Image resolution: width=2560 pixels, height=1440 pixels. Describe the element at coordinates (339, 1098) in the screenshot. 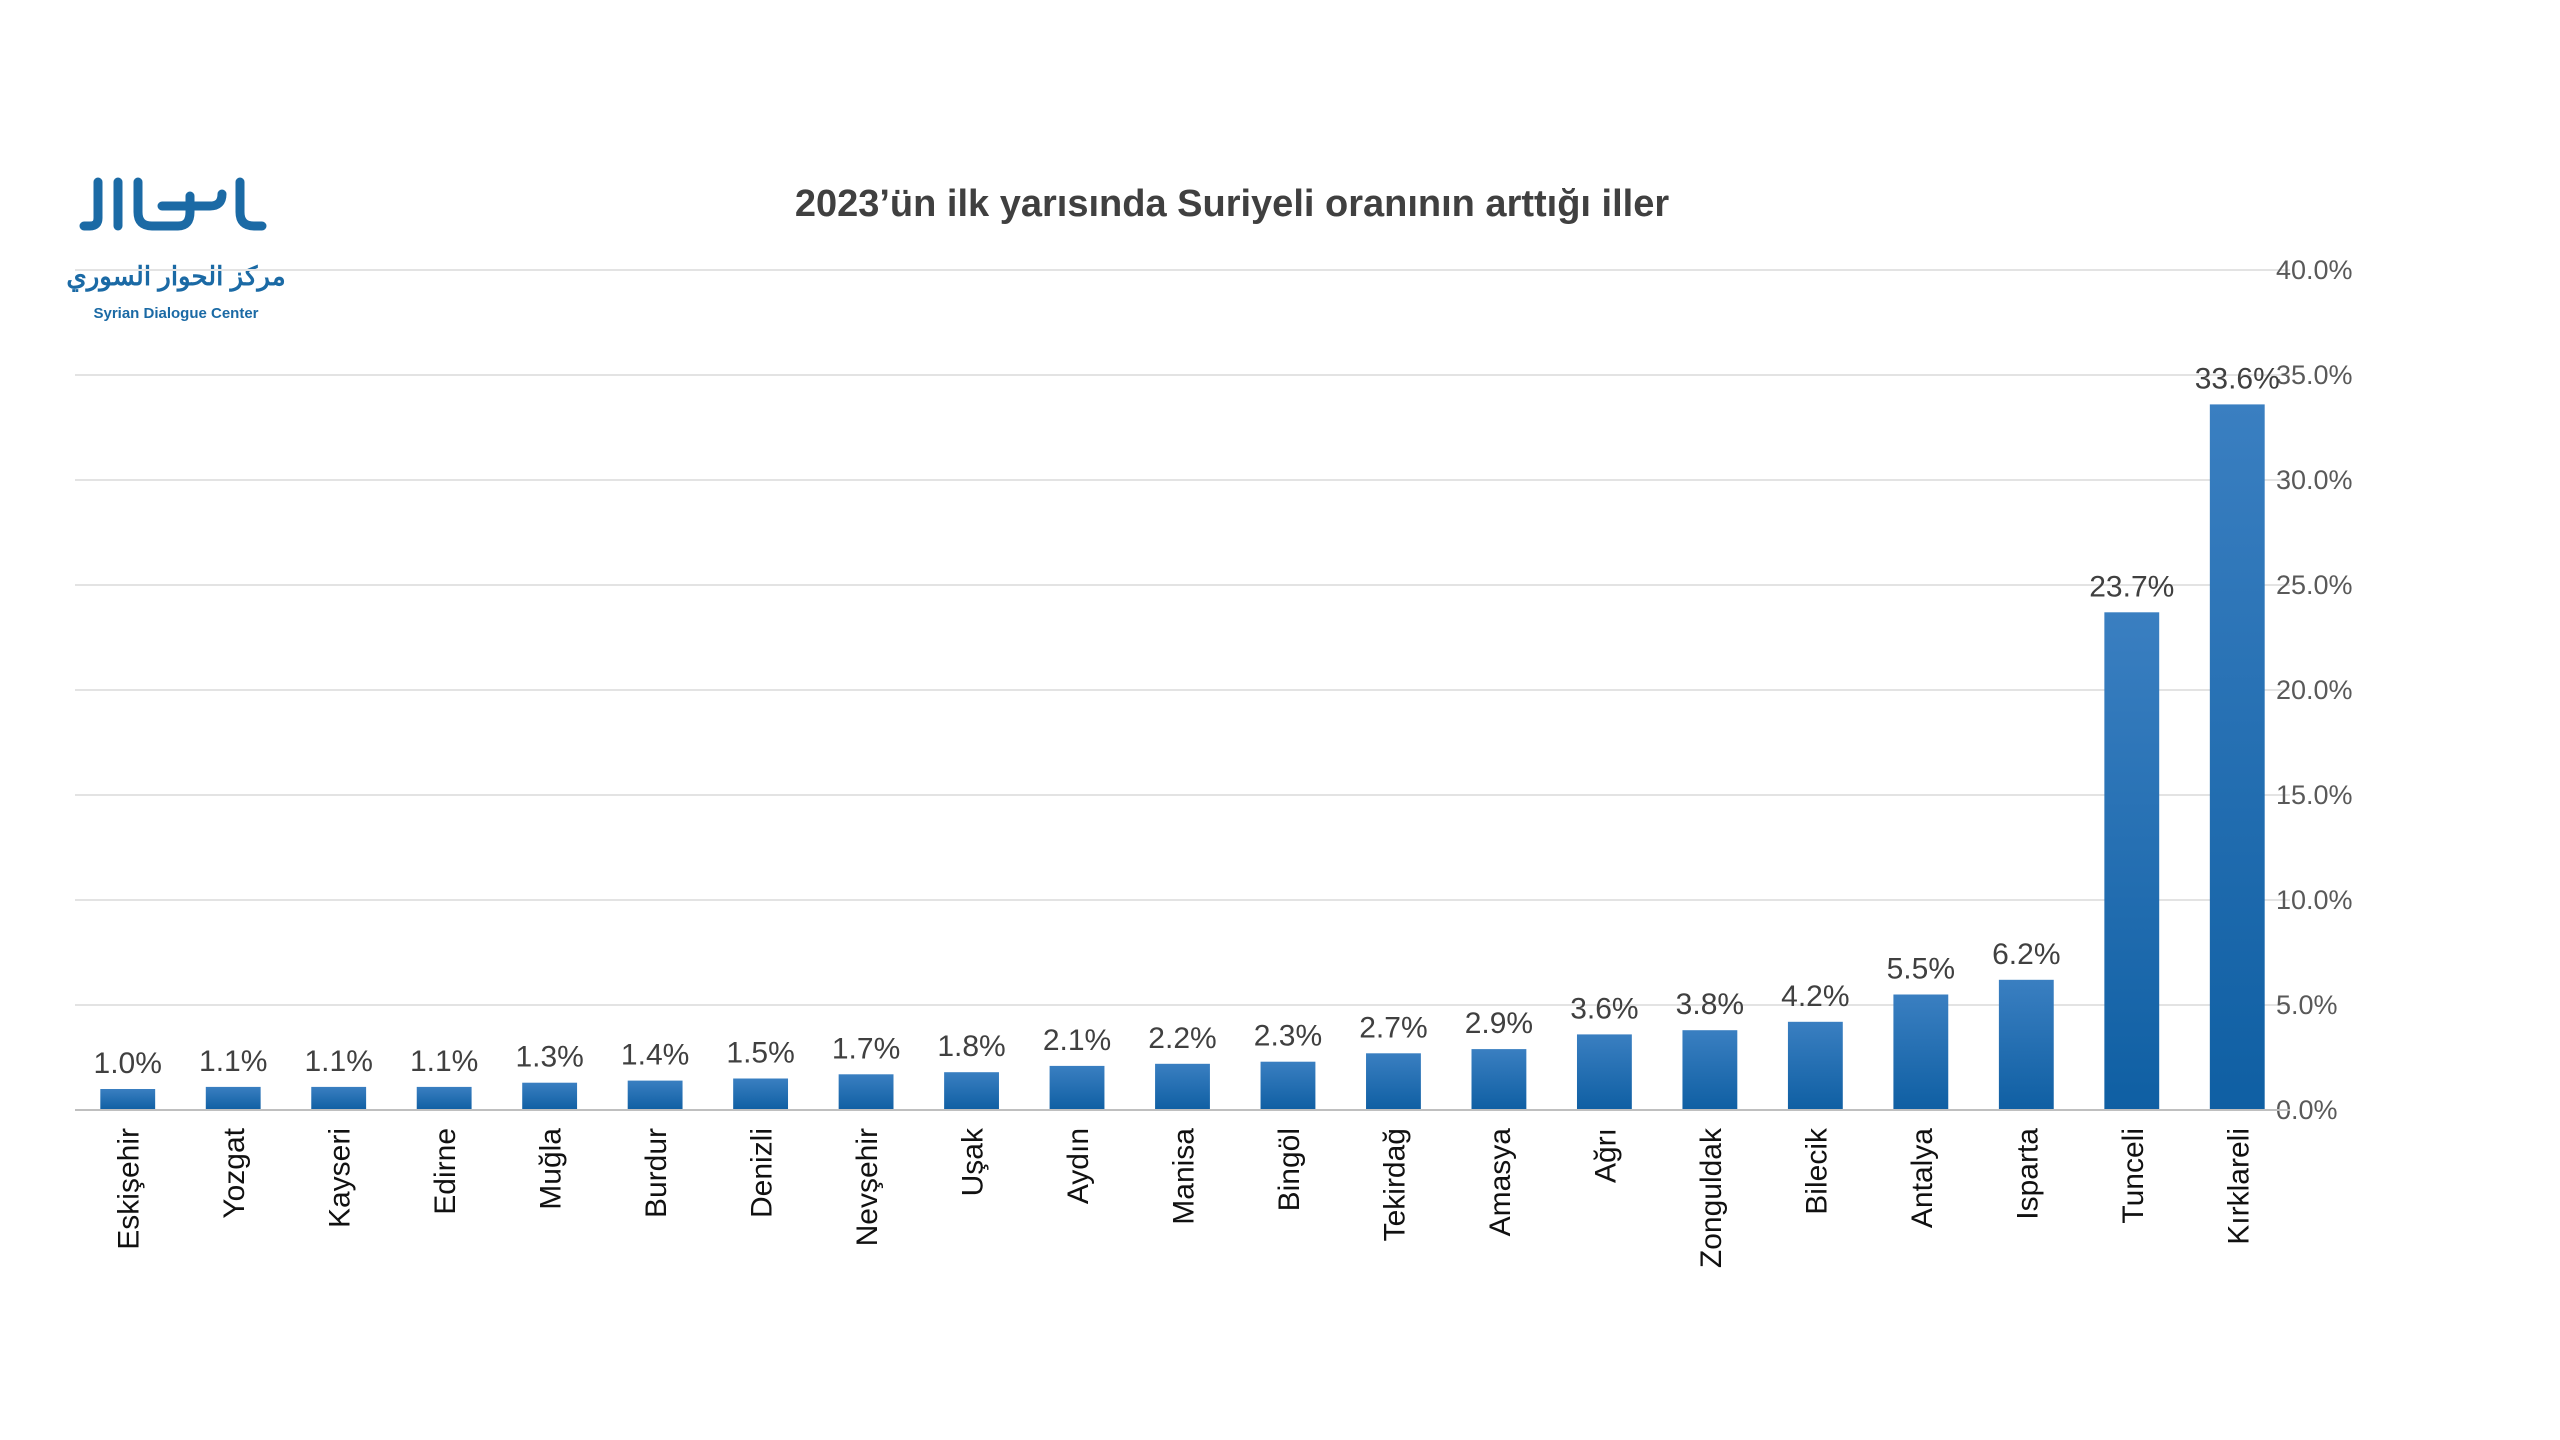

I see `bar-kayseri` at that location.